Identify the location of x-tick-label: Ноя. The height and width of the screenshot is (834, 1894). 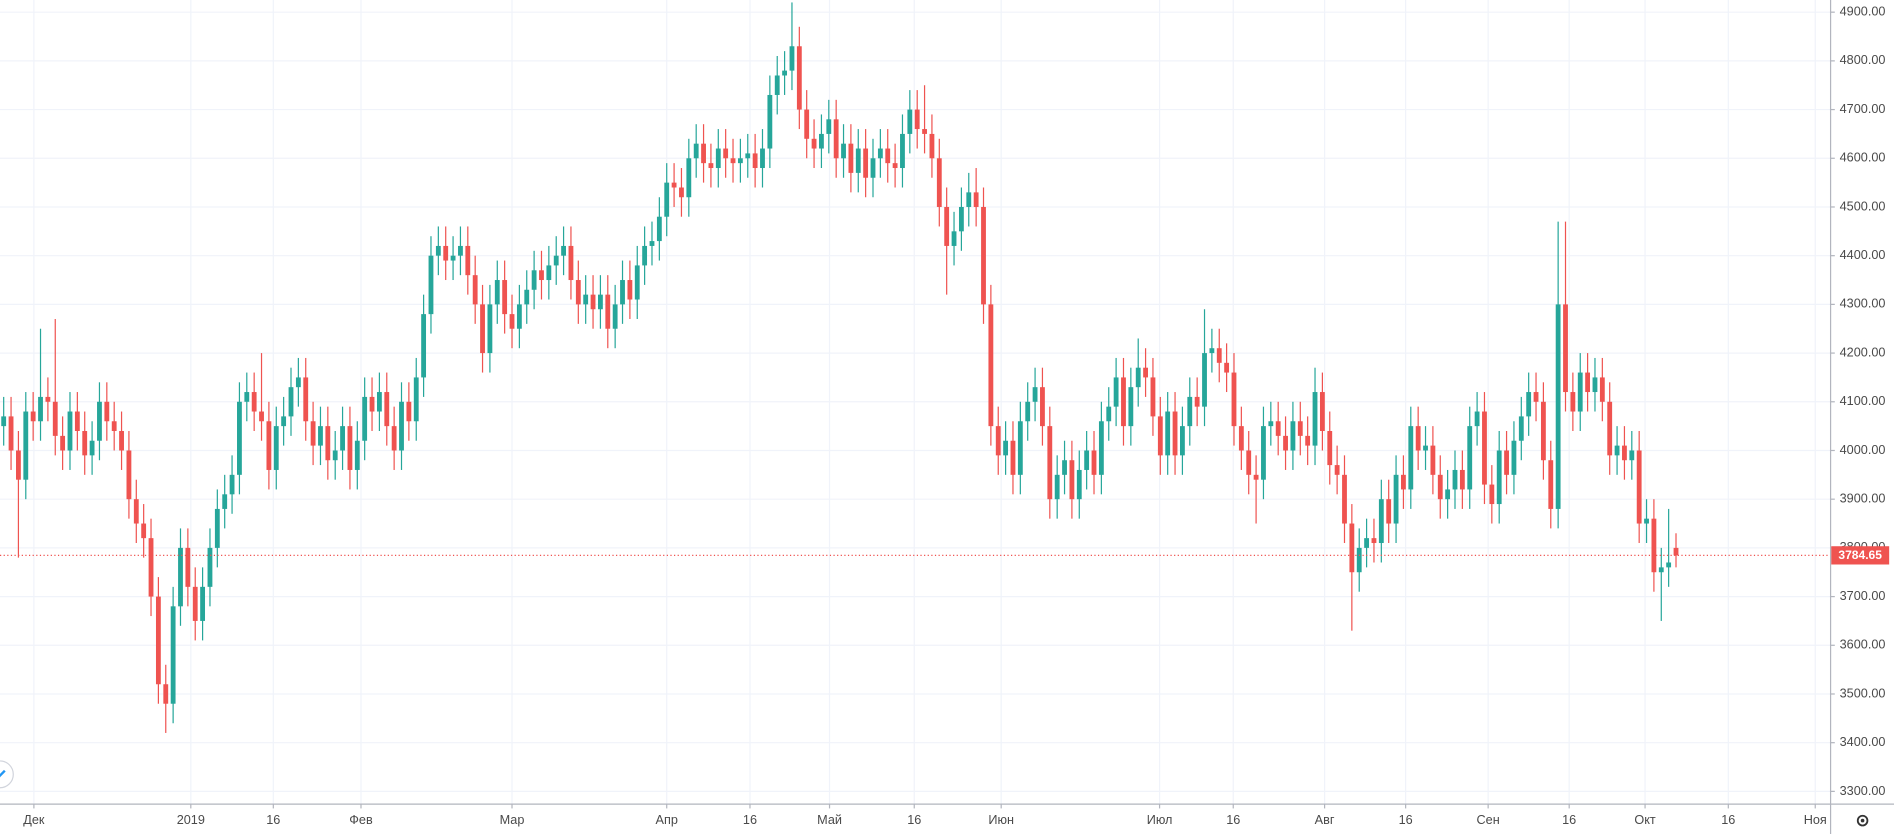
(1815, 819).